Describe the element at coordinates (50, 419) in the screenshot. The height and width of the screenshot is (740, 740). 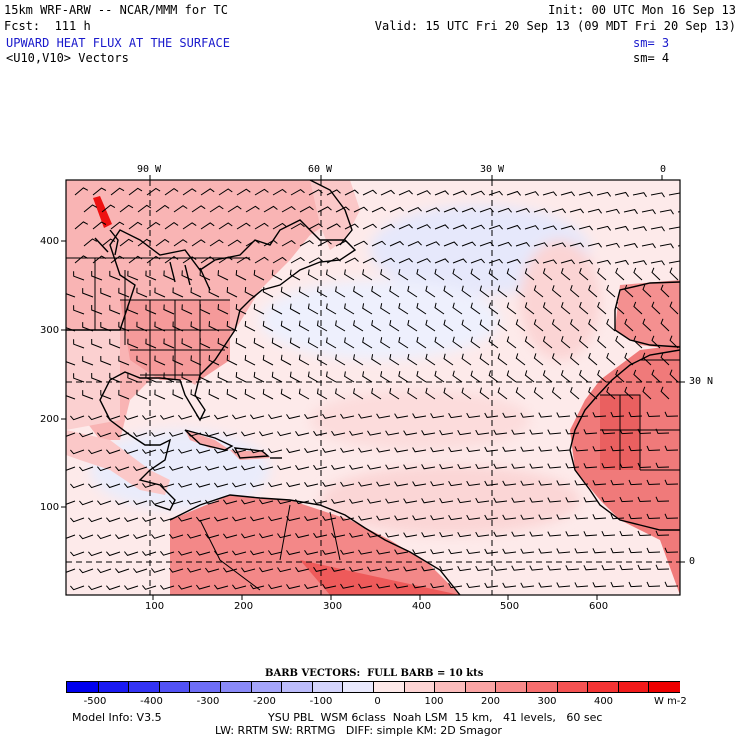
I see `grid-y-200: 200` at that location.